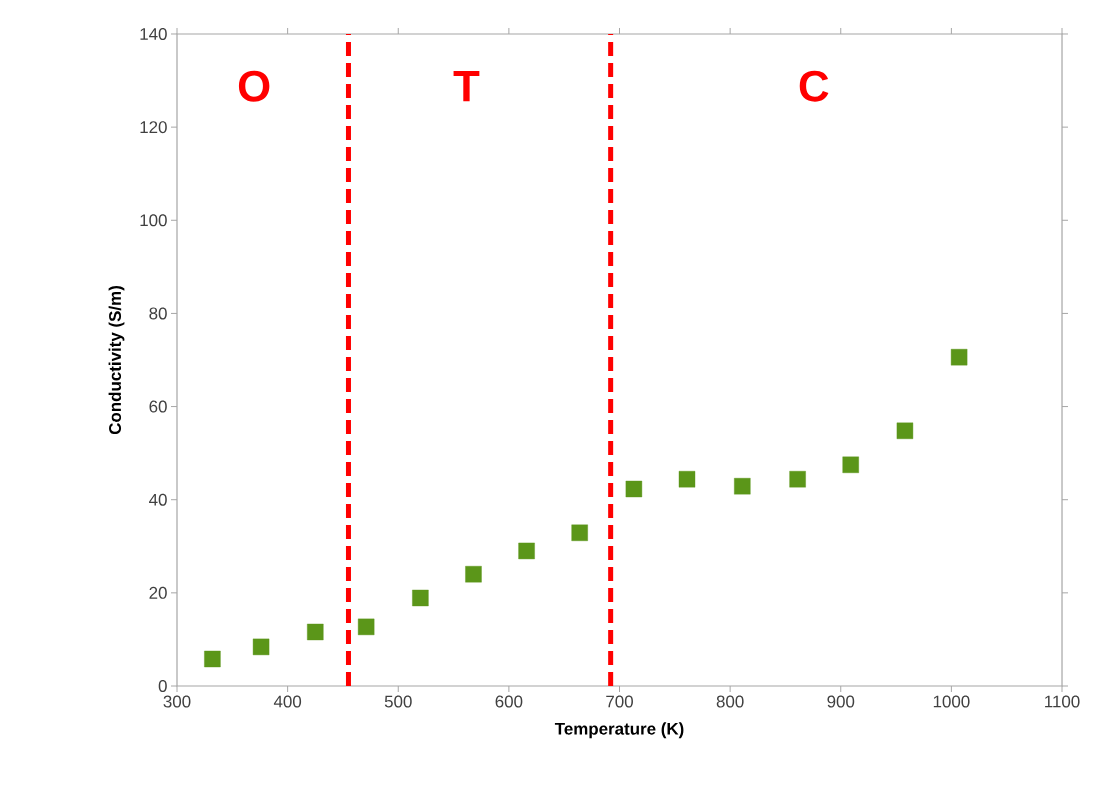 This screenshot has height=796, width=1099. I want to click on x-tick-label: 300, so click(177, 701).